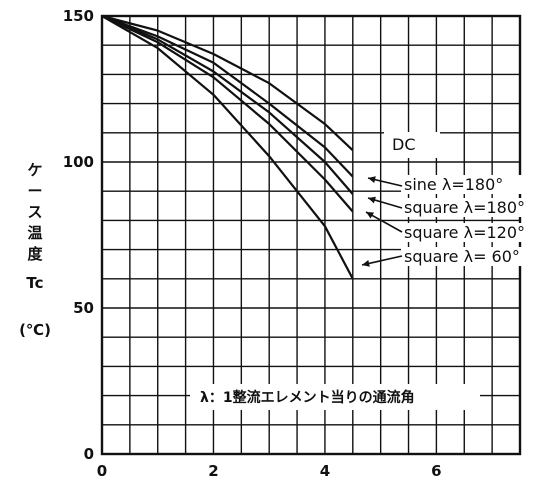 Image resolution: width=539 pixels, height=486 pixels. Describe the element at coordinates (404, 144) in the screenshot. I see `series-label: DC` at that location.